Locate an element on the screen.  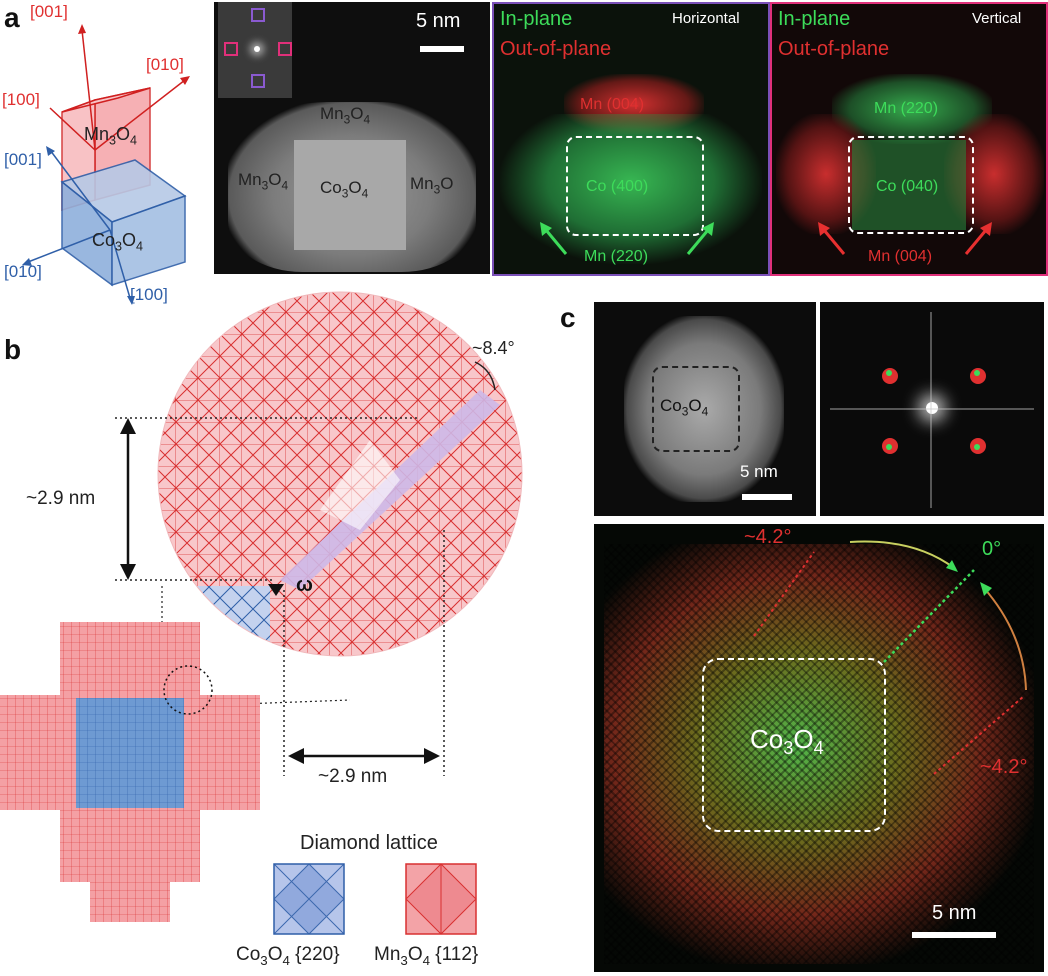
legend-co3o4-label: Co3O4 {220} is located at coordinates (288, 956).